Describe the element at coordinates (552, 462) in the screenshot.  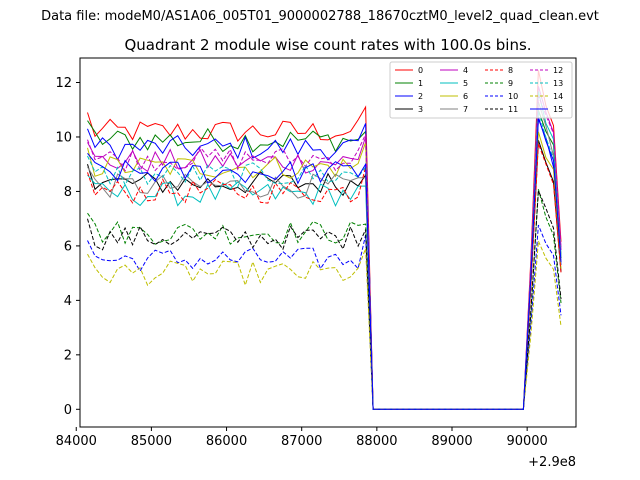
I see `x-offset-label: +2.9e8` at that location.